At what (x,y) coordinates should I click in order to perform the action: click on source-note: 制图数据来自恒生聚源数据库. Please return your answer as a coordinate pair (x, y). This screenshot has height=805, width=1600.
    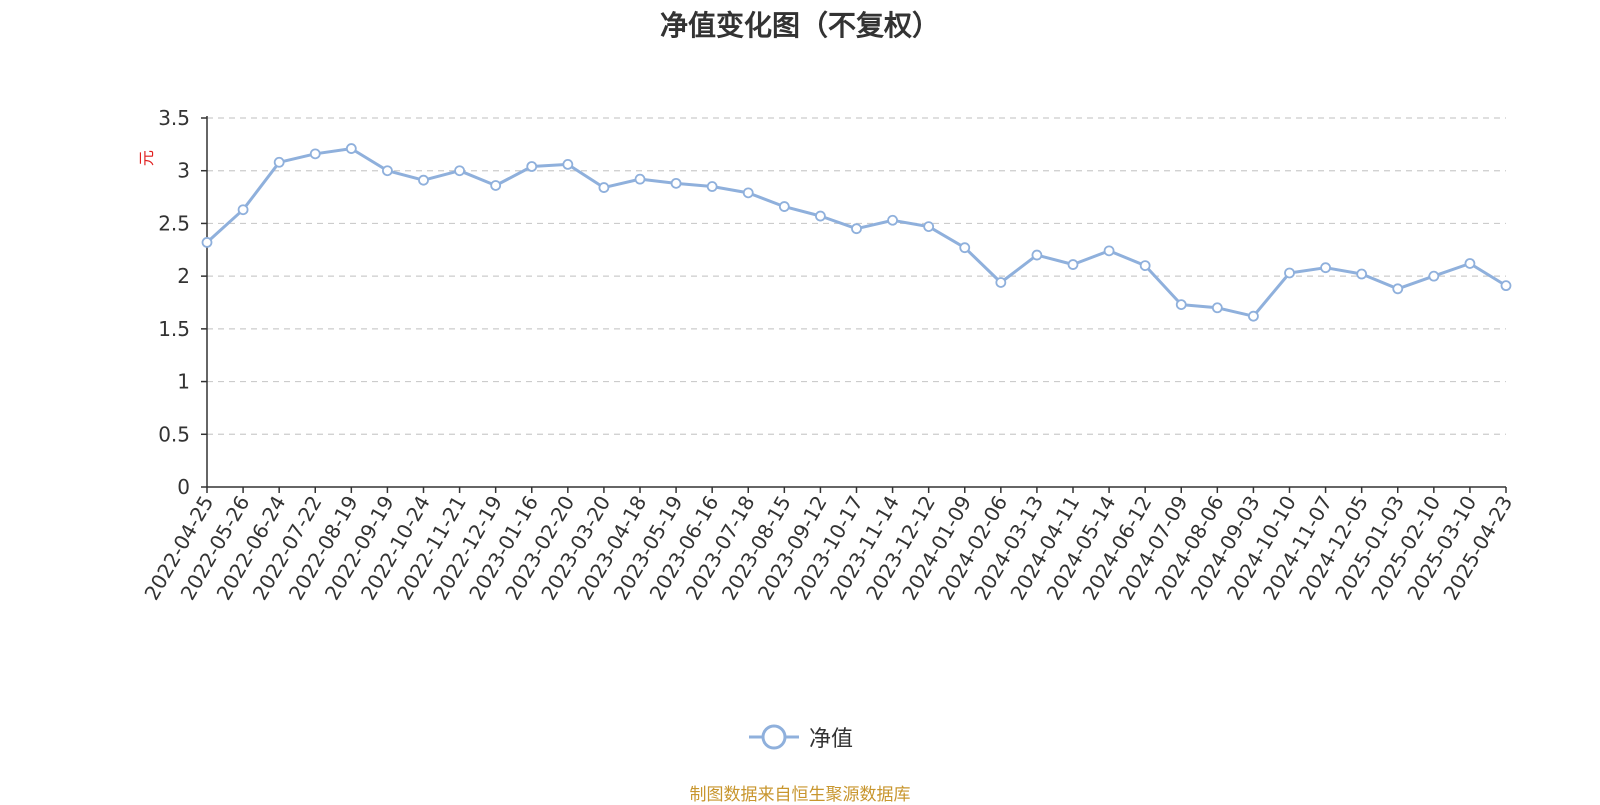
    Looking at the image, I should click on (800, 795).